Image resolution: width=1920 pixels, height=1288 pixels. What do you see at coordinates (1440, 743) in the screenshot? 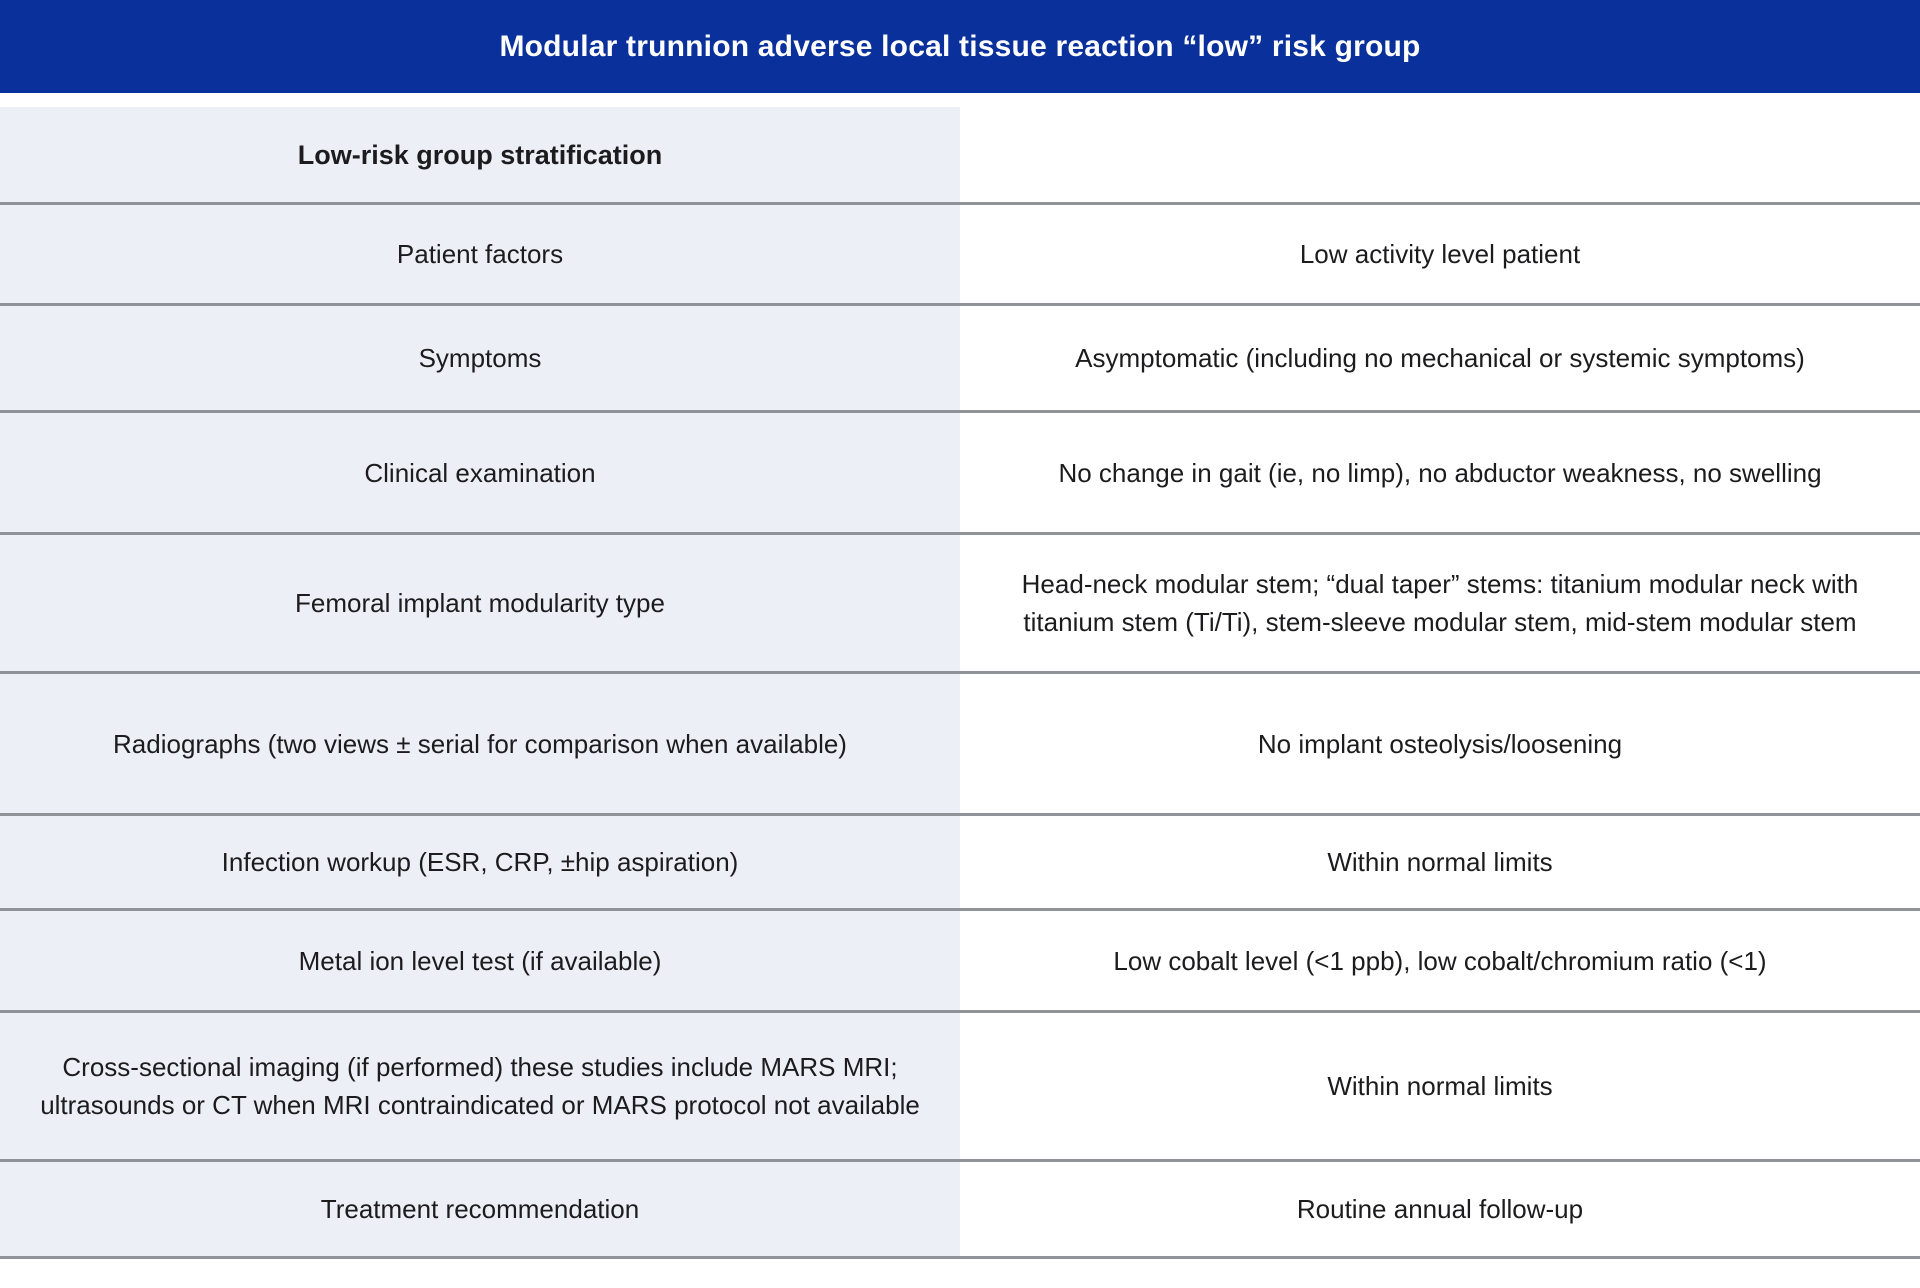
I see `row-value-cell: No implant osteolysis/loosening` at bounding box center [1440, 743].